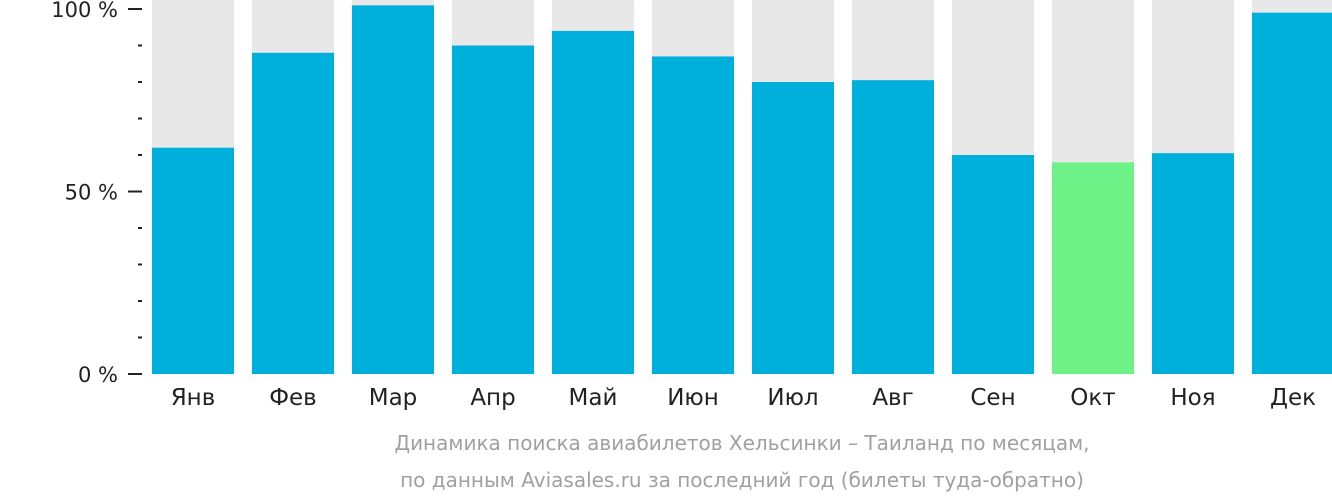  I want to click on x-tick-label: Авг, so click(892, 398).